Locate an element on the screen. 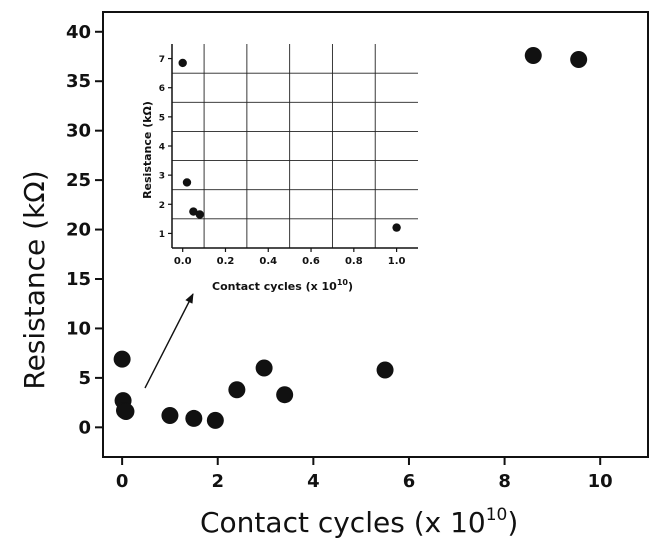  inset-y-ticks: 1 2 3 4 5 6 7 is located at coordinates (165, 147).